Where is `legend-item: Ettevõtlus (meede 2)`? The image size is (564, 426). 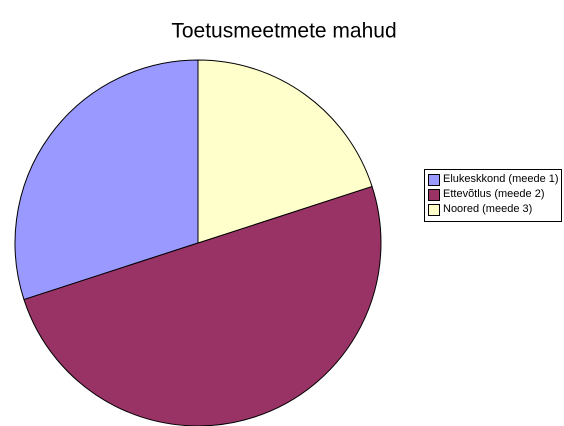 legend-item: Ettevõtlus (meede 2) is located at coordinates (494, 194).